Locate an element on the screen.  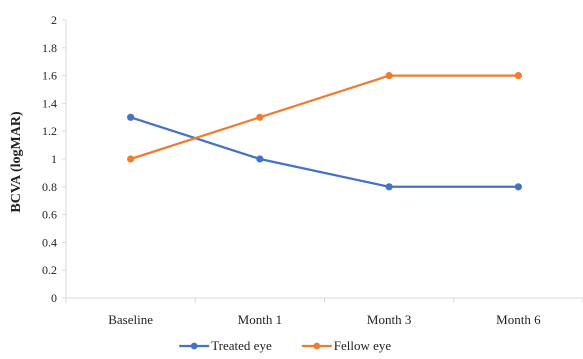
x-tick-label: Month 6 is located at coordinates (518, 319).